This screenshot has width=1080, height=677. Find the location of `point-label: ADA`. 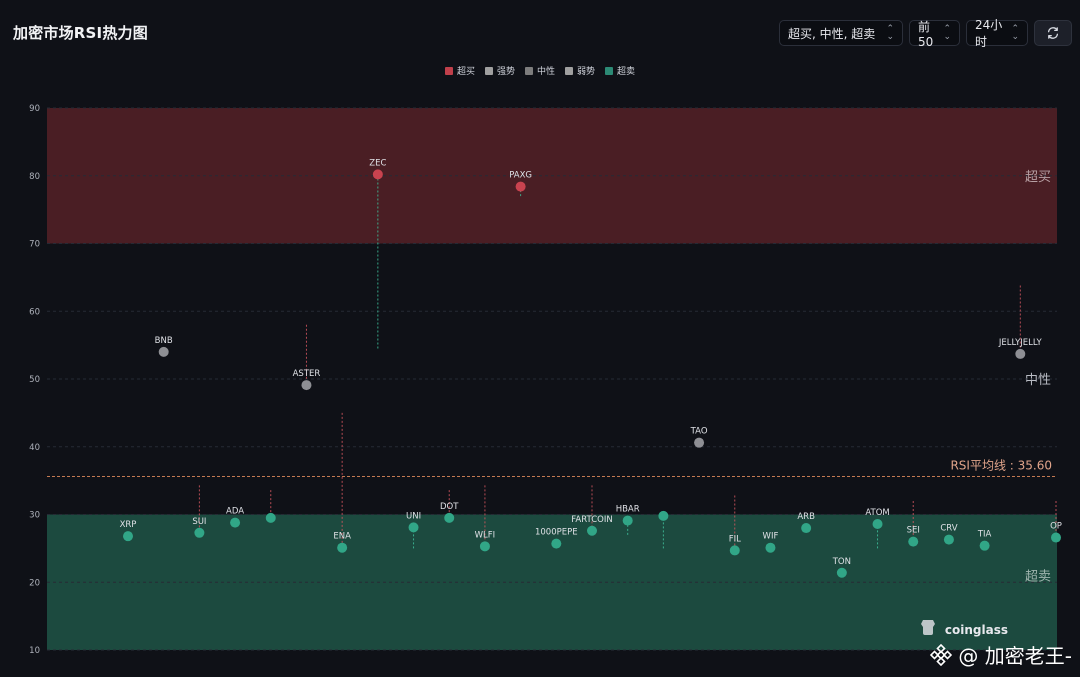

point-label: ADA is located at coordinates (235, 512).